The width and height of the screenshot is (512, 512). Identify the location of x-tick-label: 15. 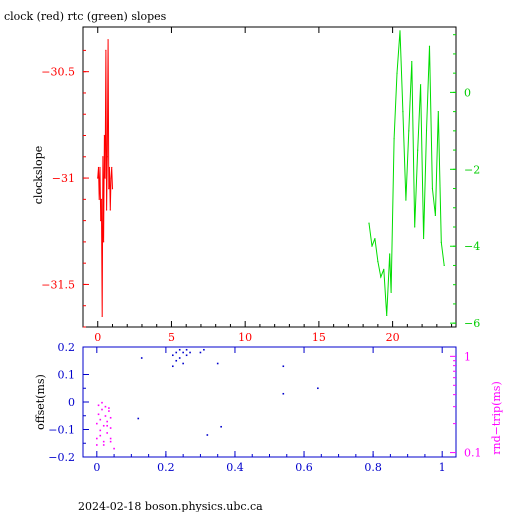
(319, 337).